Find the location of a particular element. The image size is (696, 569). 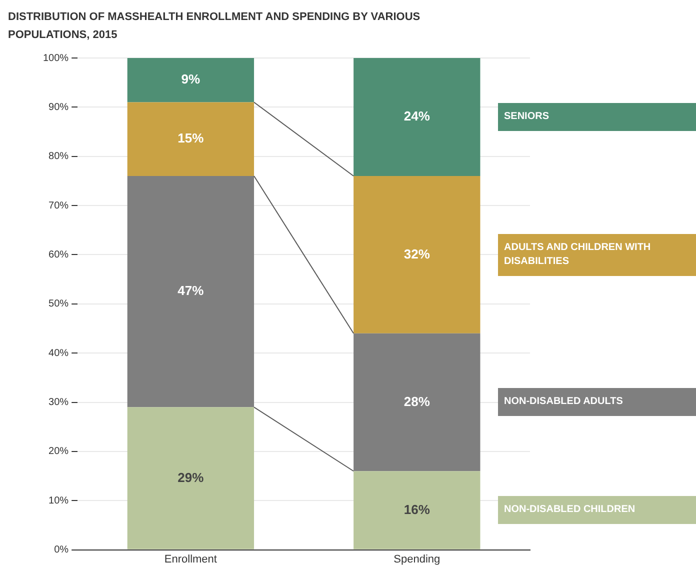

data-label: 28% is located at coordinates (417, 401).